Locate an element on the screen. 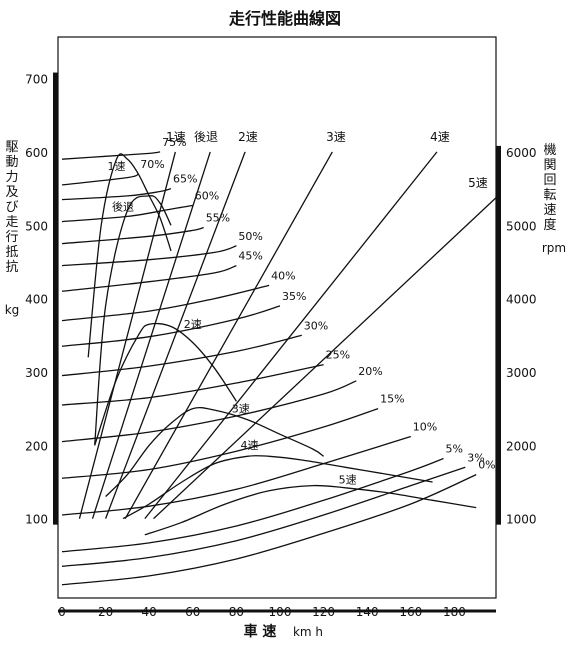 This screenshot has height=650, width=570. resistance-label-13: 60% is located at coordinates (207, 195).